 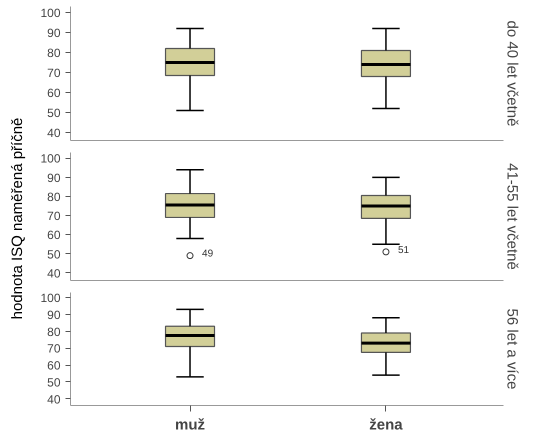 What do you see at coordinates (512, 73) in the screenshot?
I see `y2-axis-title: do 40 let včetně` at bounding box center [512, 73].